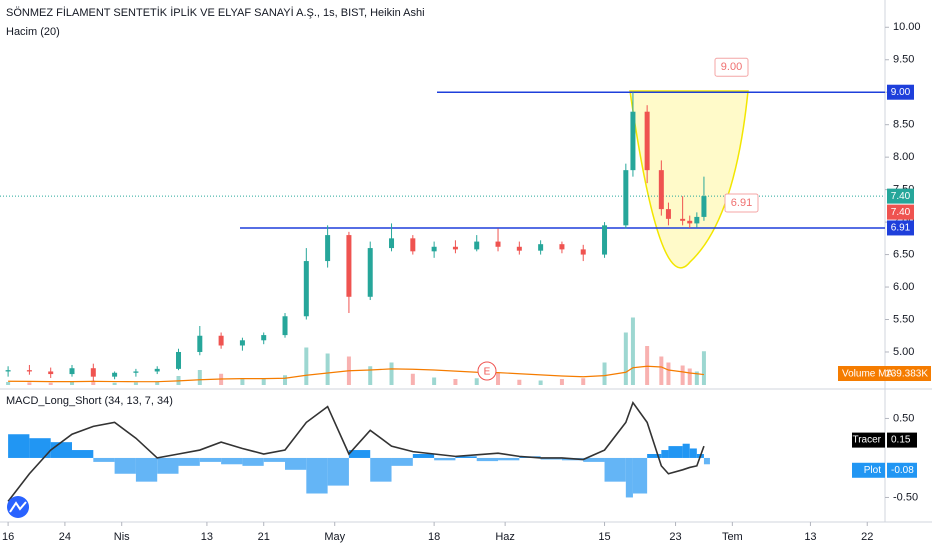 The height and width of the screenshot is (550, 932). I want to click on y-tick-label: 6.50, so click(903, 254).